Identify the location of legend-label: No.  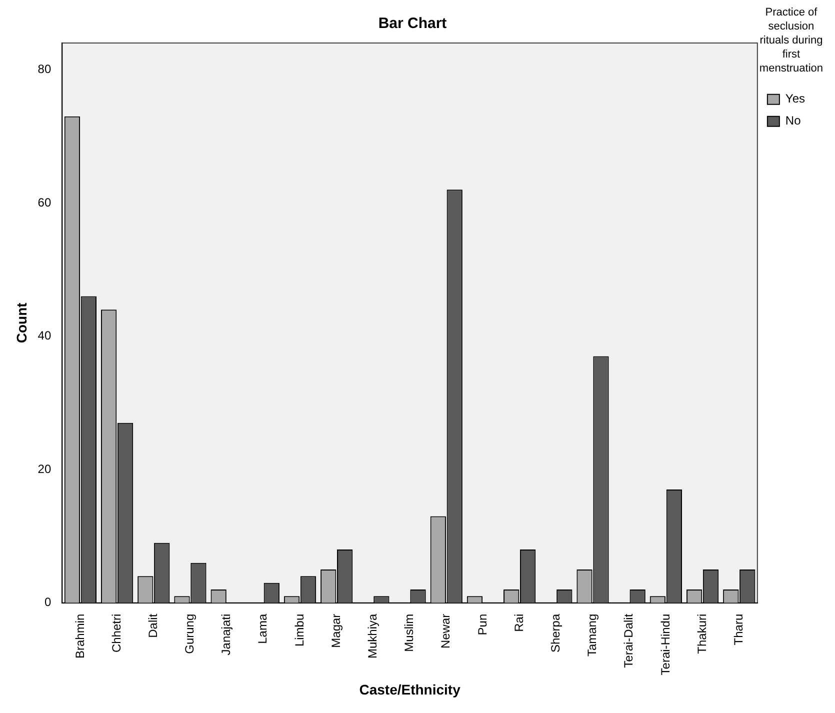
(793, 121).